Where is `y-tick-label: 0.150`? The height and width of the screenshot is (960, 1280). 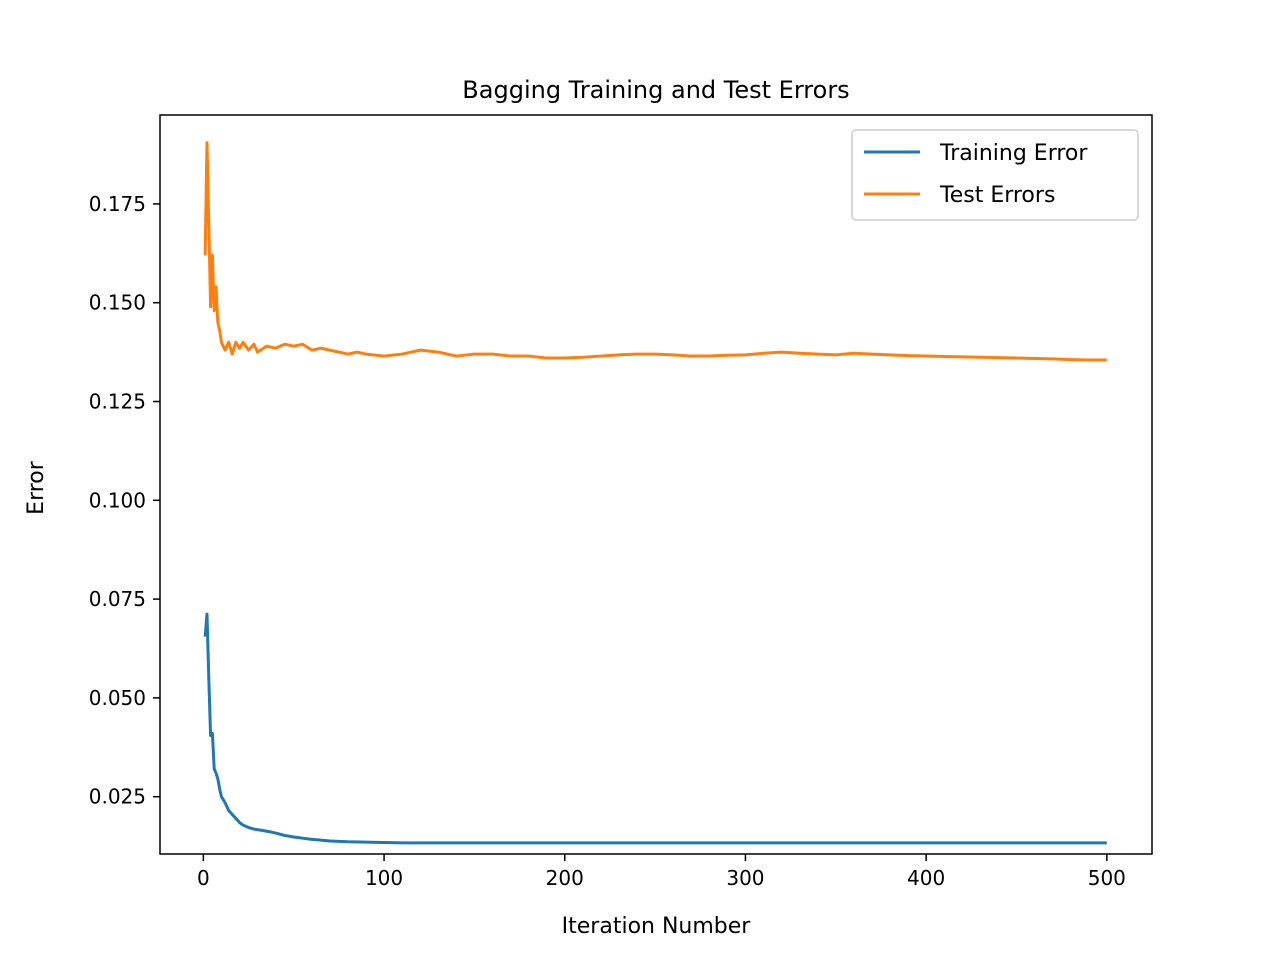 y-tick-label: 0.150 is located at coordinates (117, 303).